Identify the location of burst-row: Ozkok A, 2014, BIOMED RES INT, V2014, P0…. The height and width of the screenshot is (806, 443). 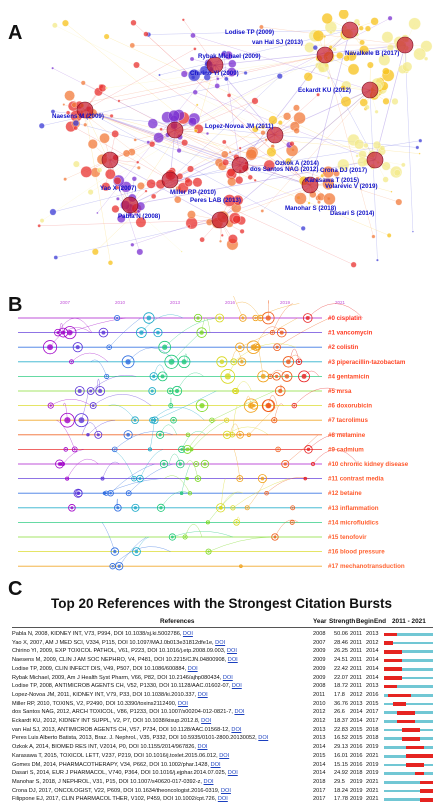
(221, 747).